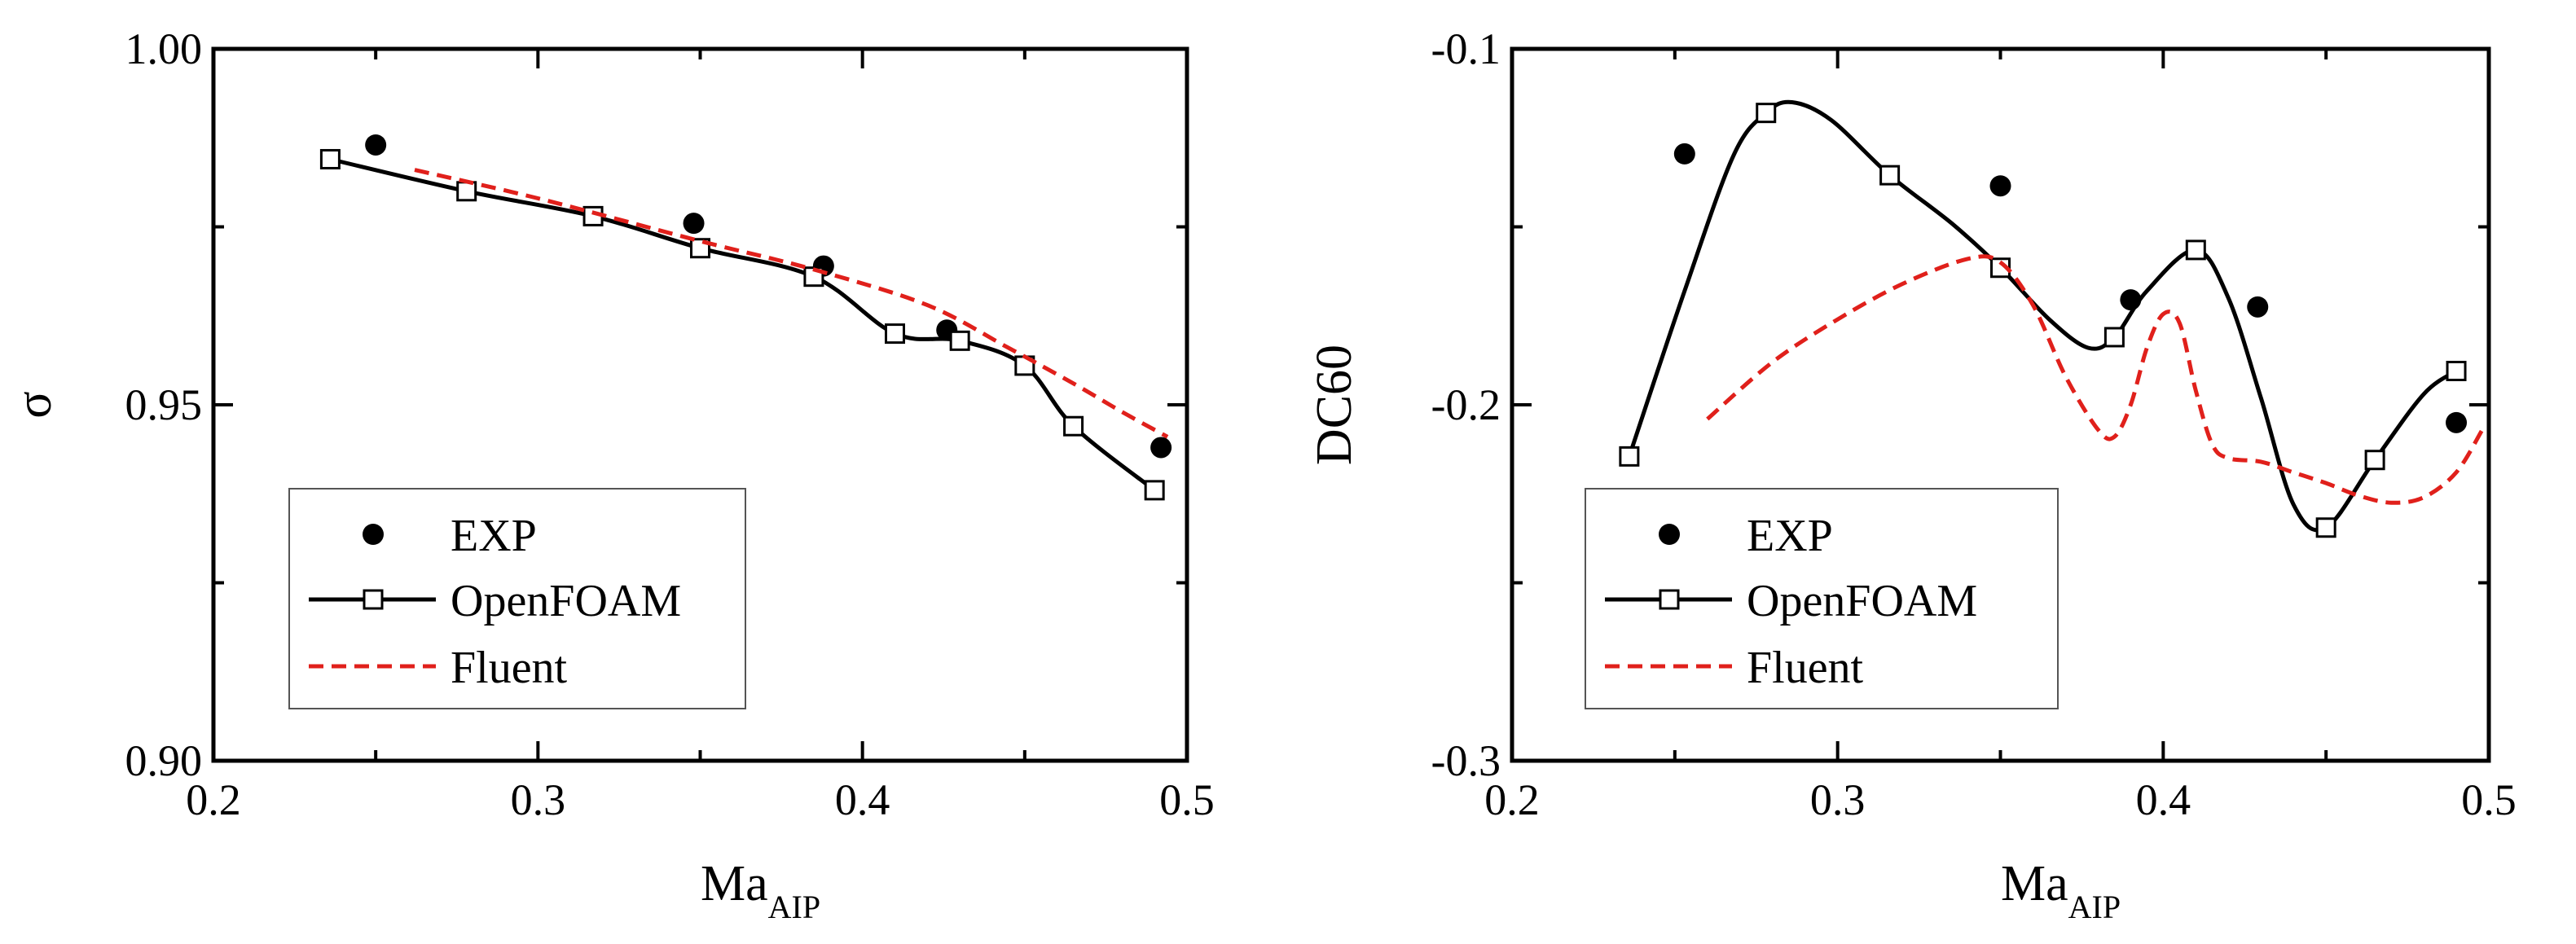 This screenshot has height=944, width=2576. I want to click on y-tick-label: 0.95, so click(164, 404).